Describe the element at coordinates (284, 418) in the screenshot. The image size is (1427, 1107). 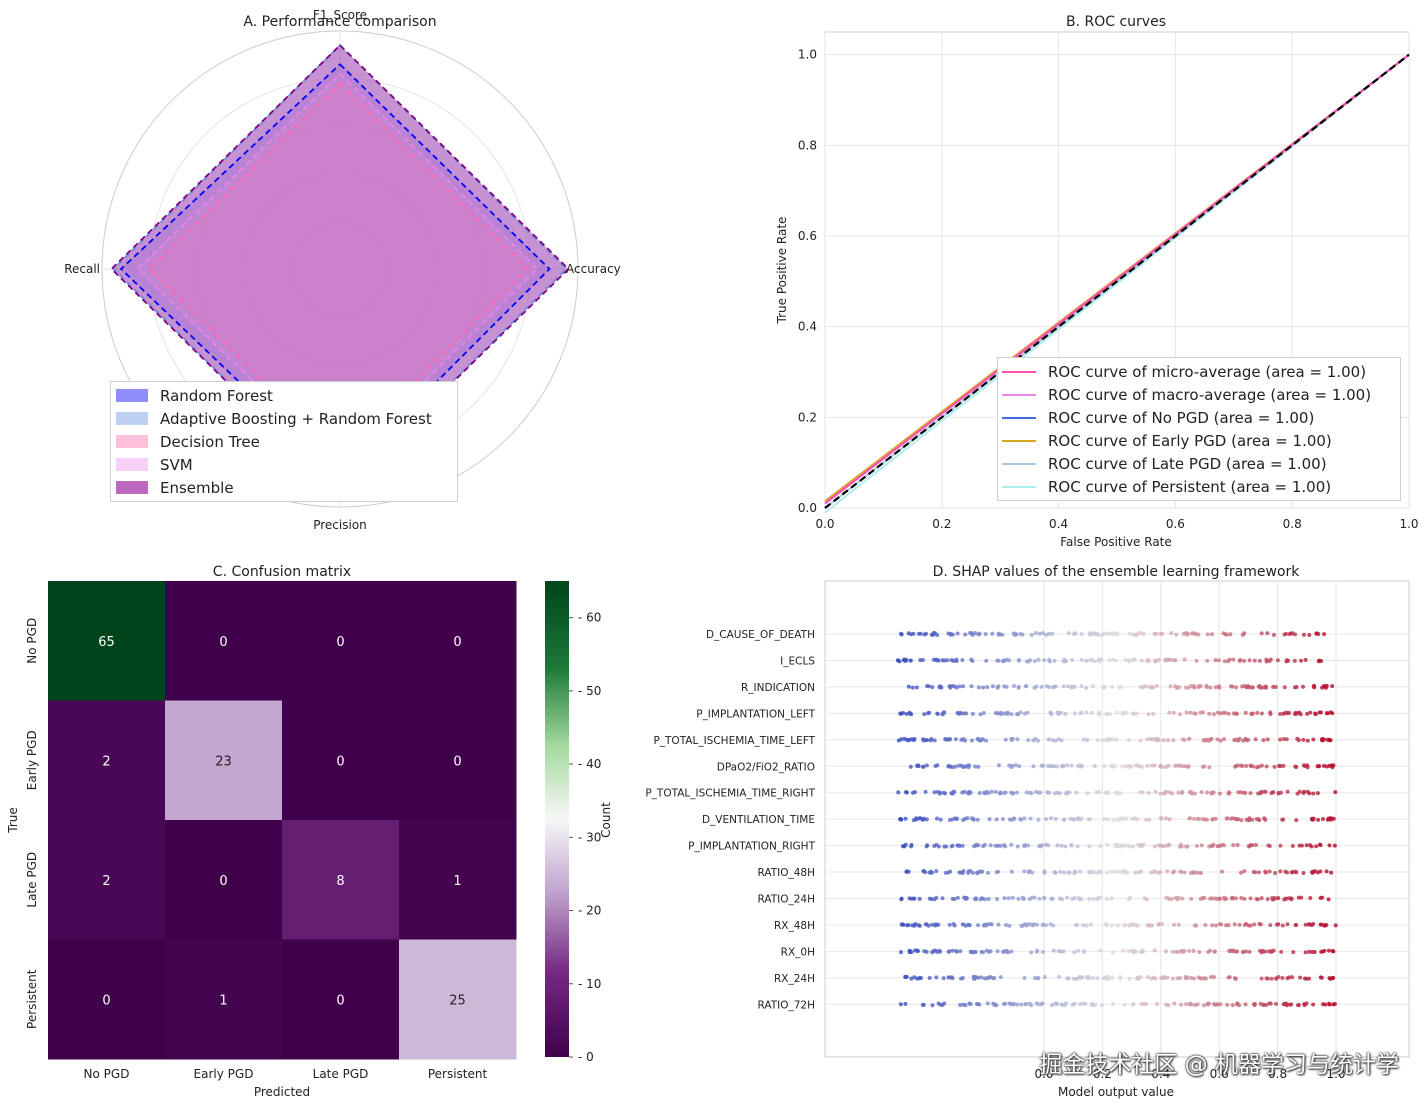
I see `legend-item: Adaptive Boosting + Random Forest` at that location.